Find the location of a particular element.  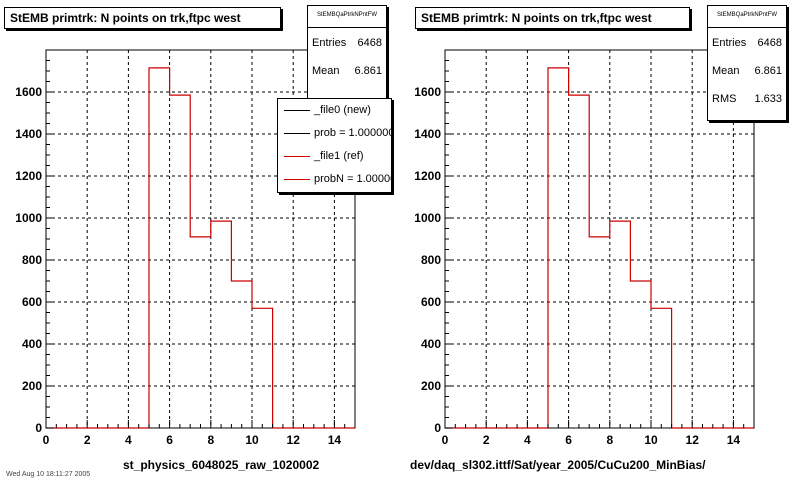

left-x-tick-label: 0 is located at coordinates (46, 440).